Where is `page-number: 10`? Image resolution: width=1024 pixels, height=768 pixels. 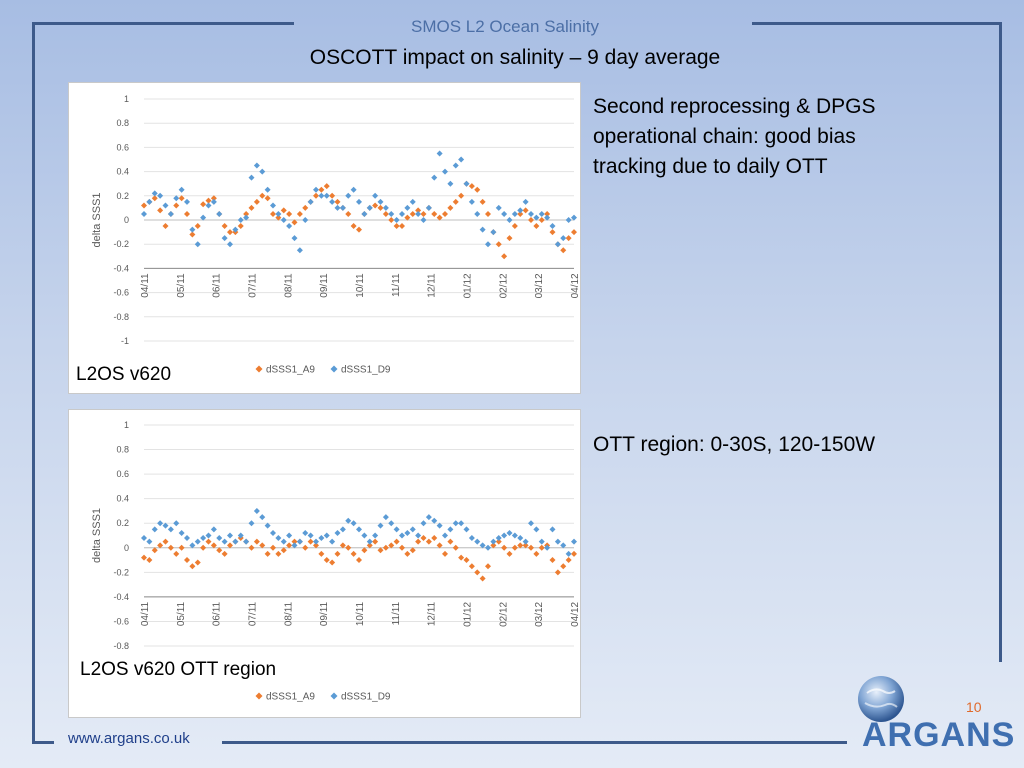 page-number: 10 is located at coordinates (974, 707).